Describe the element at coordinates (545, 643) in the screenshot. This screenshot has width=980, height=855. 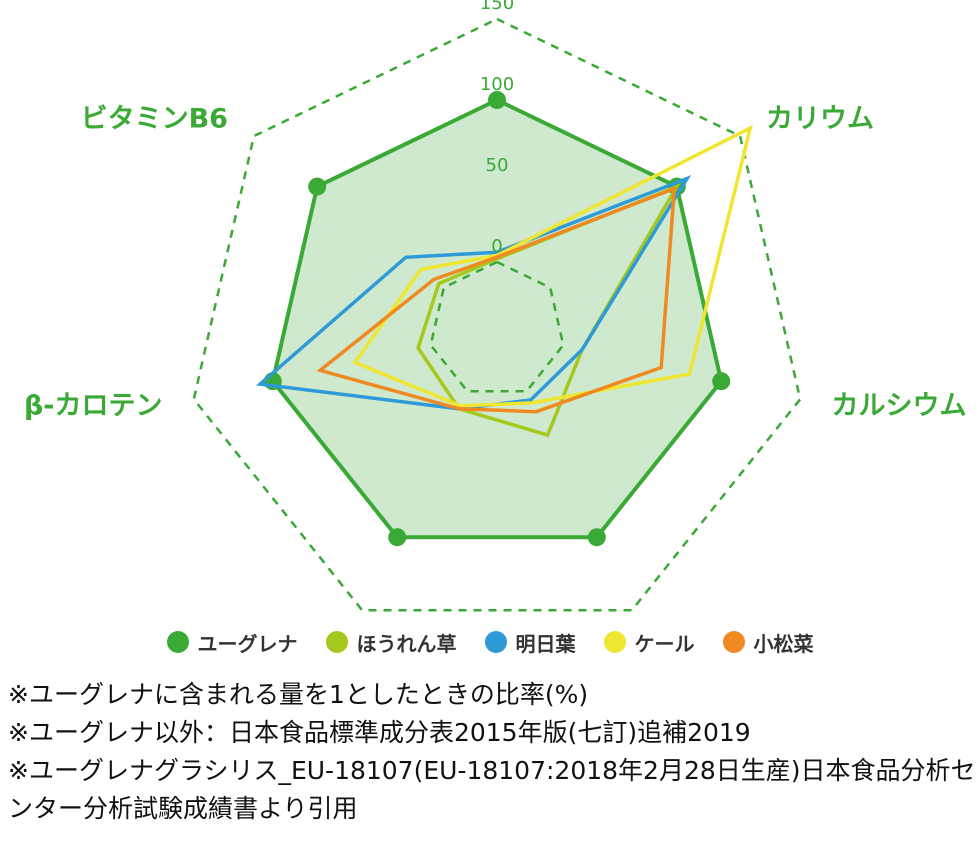
I see `legend-label: 明日葉` at that location.